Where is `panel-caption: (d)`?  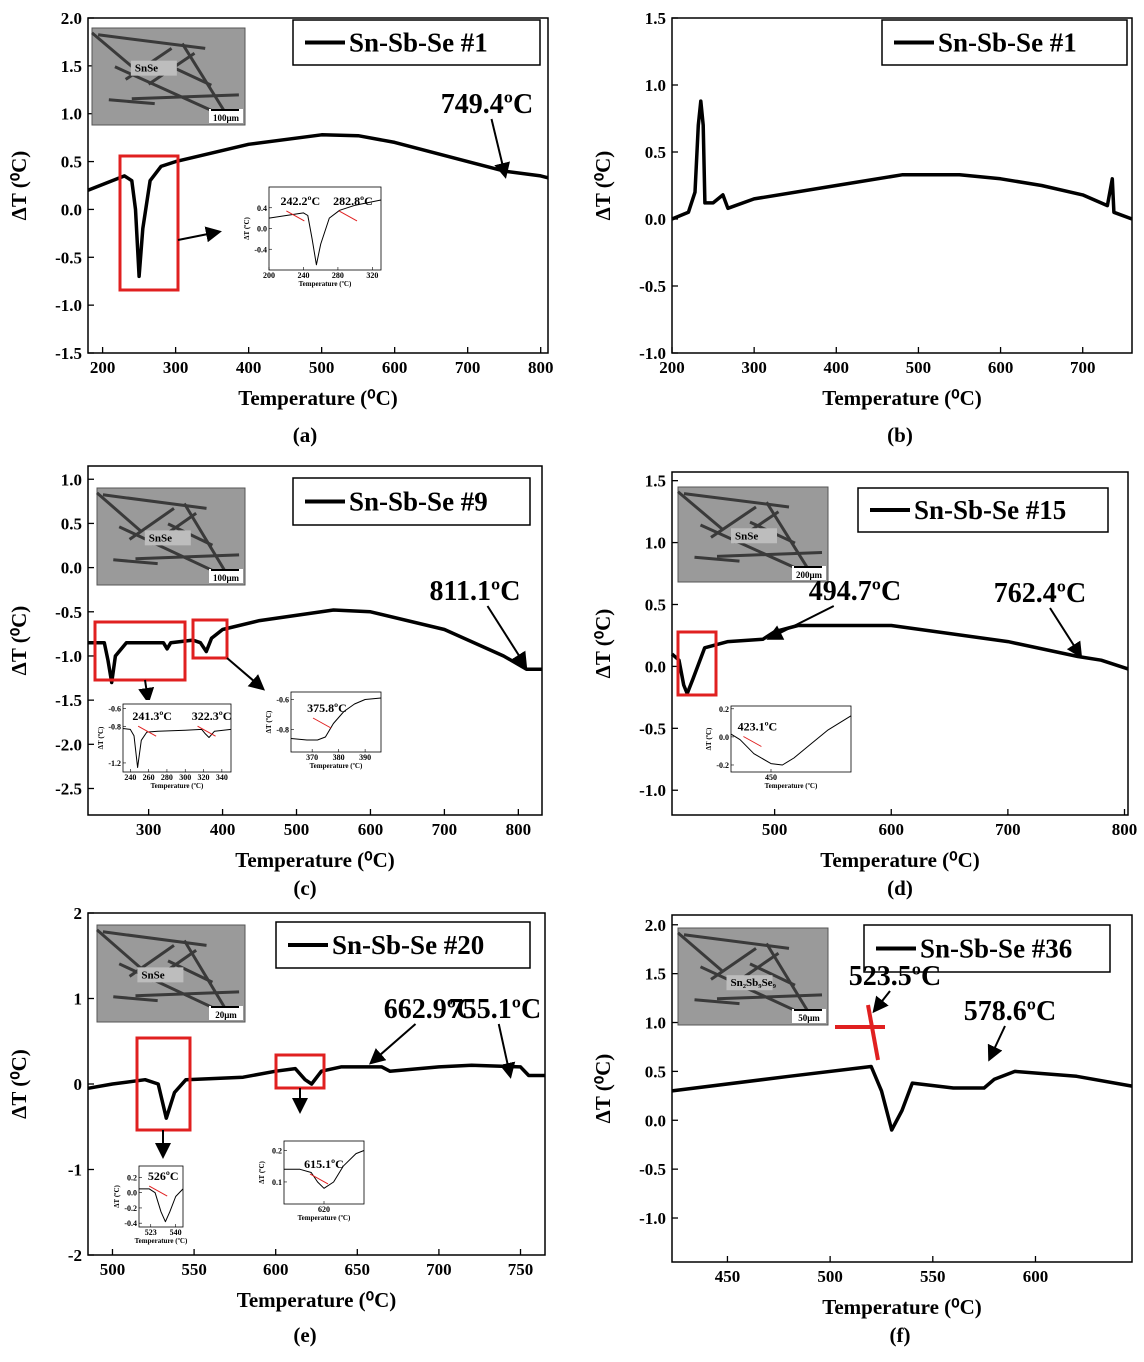
panel-caption: (d) is located at coordinates (900, 888).